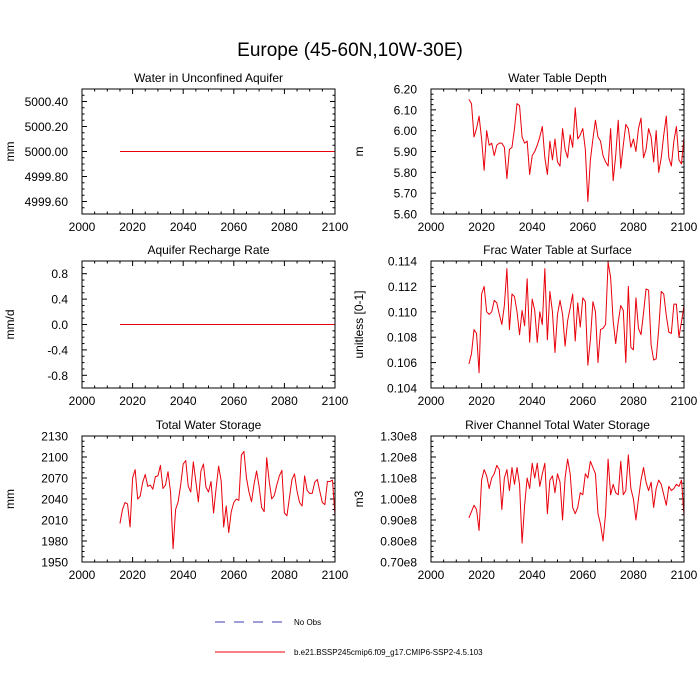 This screenshot has height=700, width=700. What do you see at coordinates (209, 425) in the screenshot?
I see `panel-title: Total Water Storage` at bounding box center [209, 425].